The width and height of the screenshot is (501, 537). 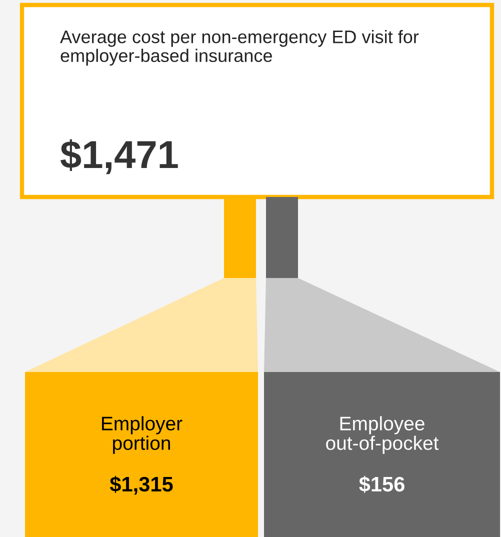 What do you see at coordinates (381, 484) in the screenshot?
I see `data-label: $156` at bounding box center [381, 484].